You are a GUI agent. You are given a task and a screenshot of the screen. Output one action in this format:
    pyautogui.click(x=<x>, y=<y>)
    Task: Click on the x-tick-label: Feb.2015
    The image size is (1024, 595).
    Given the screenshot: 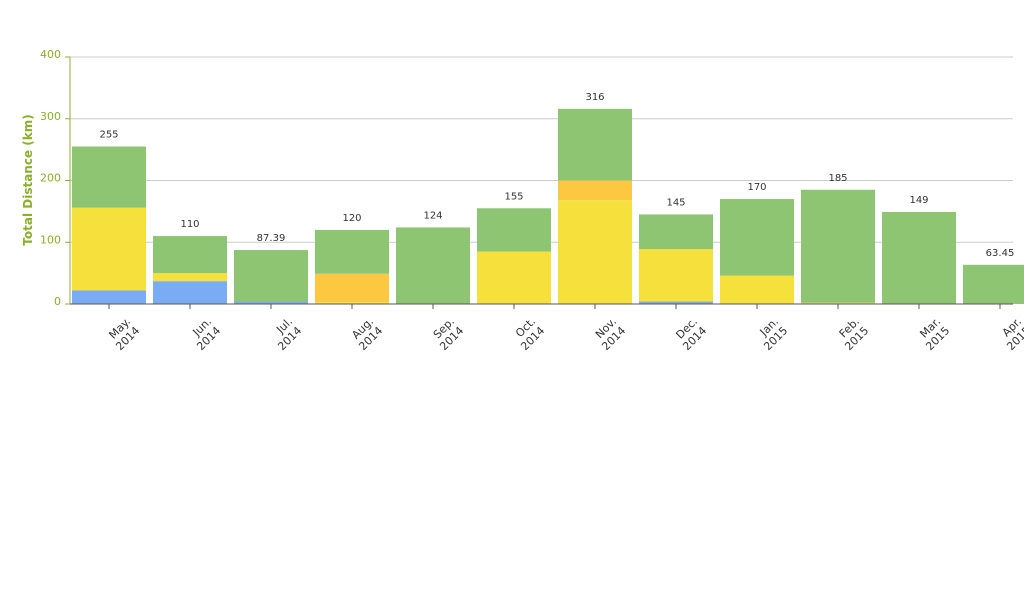 What is the action you would take?
    pyautogui.click(x=852, y=334)
    